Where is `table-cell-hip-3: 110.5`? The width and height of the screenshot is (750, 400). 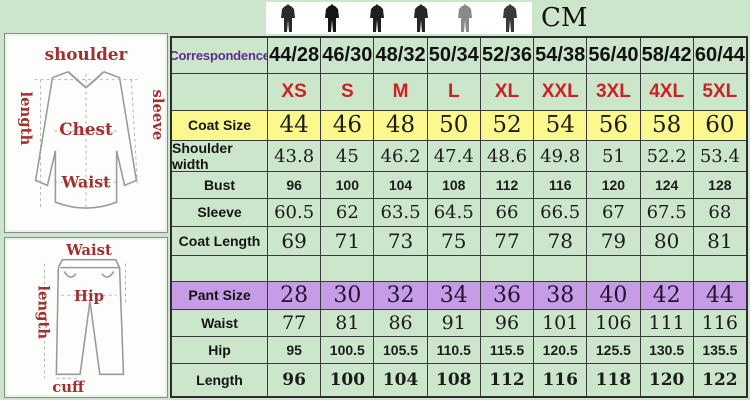 table-cell-hip-3: 110.5 is located at coordinates (454, 350).